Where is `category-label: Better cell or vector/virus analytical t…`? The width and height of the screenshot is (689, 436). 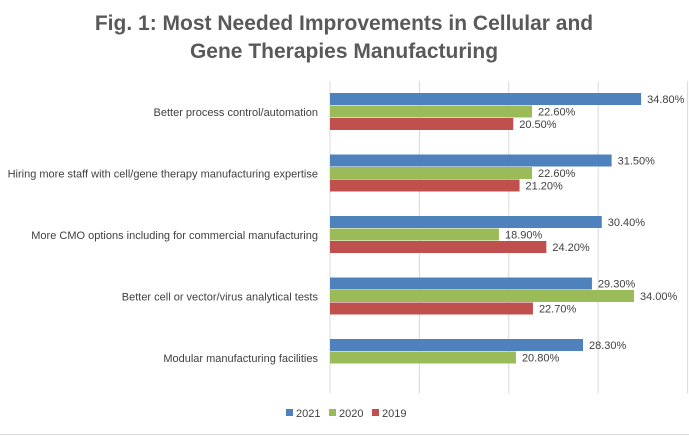
category-label: Better cell or vector/virus analytical t… is located at coordinates (220, 297).